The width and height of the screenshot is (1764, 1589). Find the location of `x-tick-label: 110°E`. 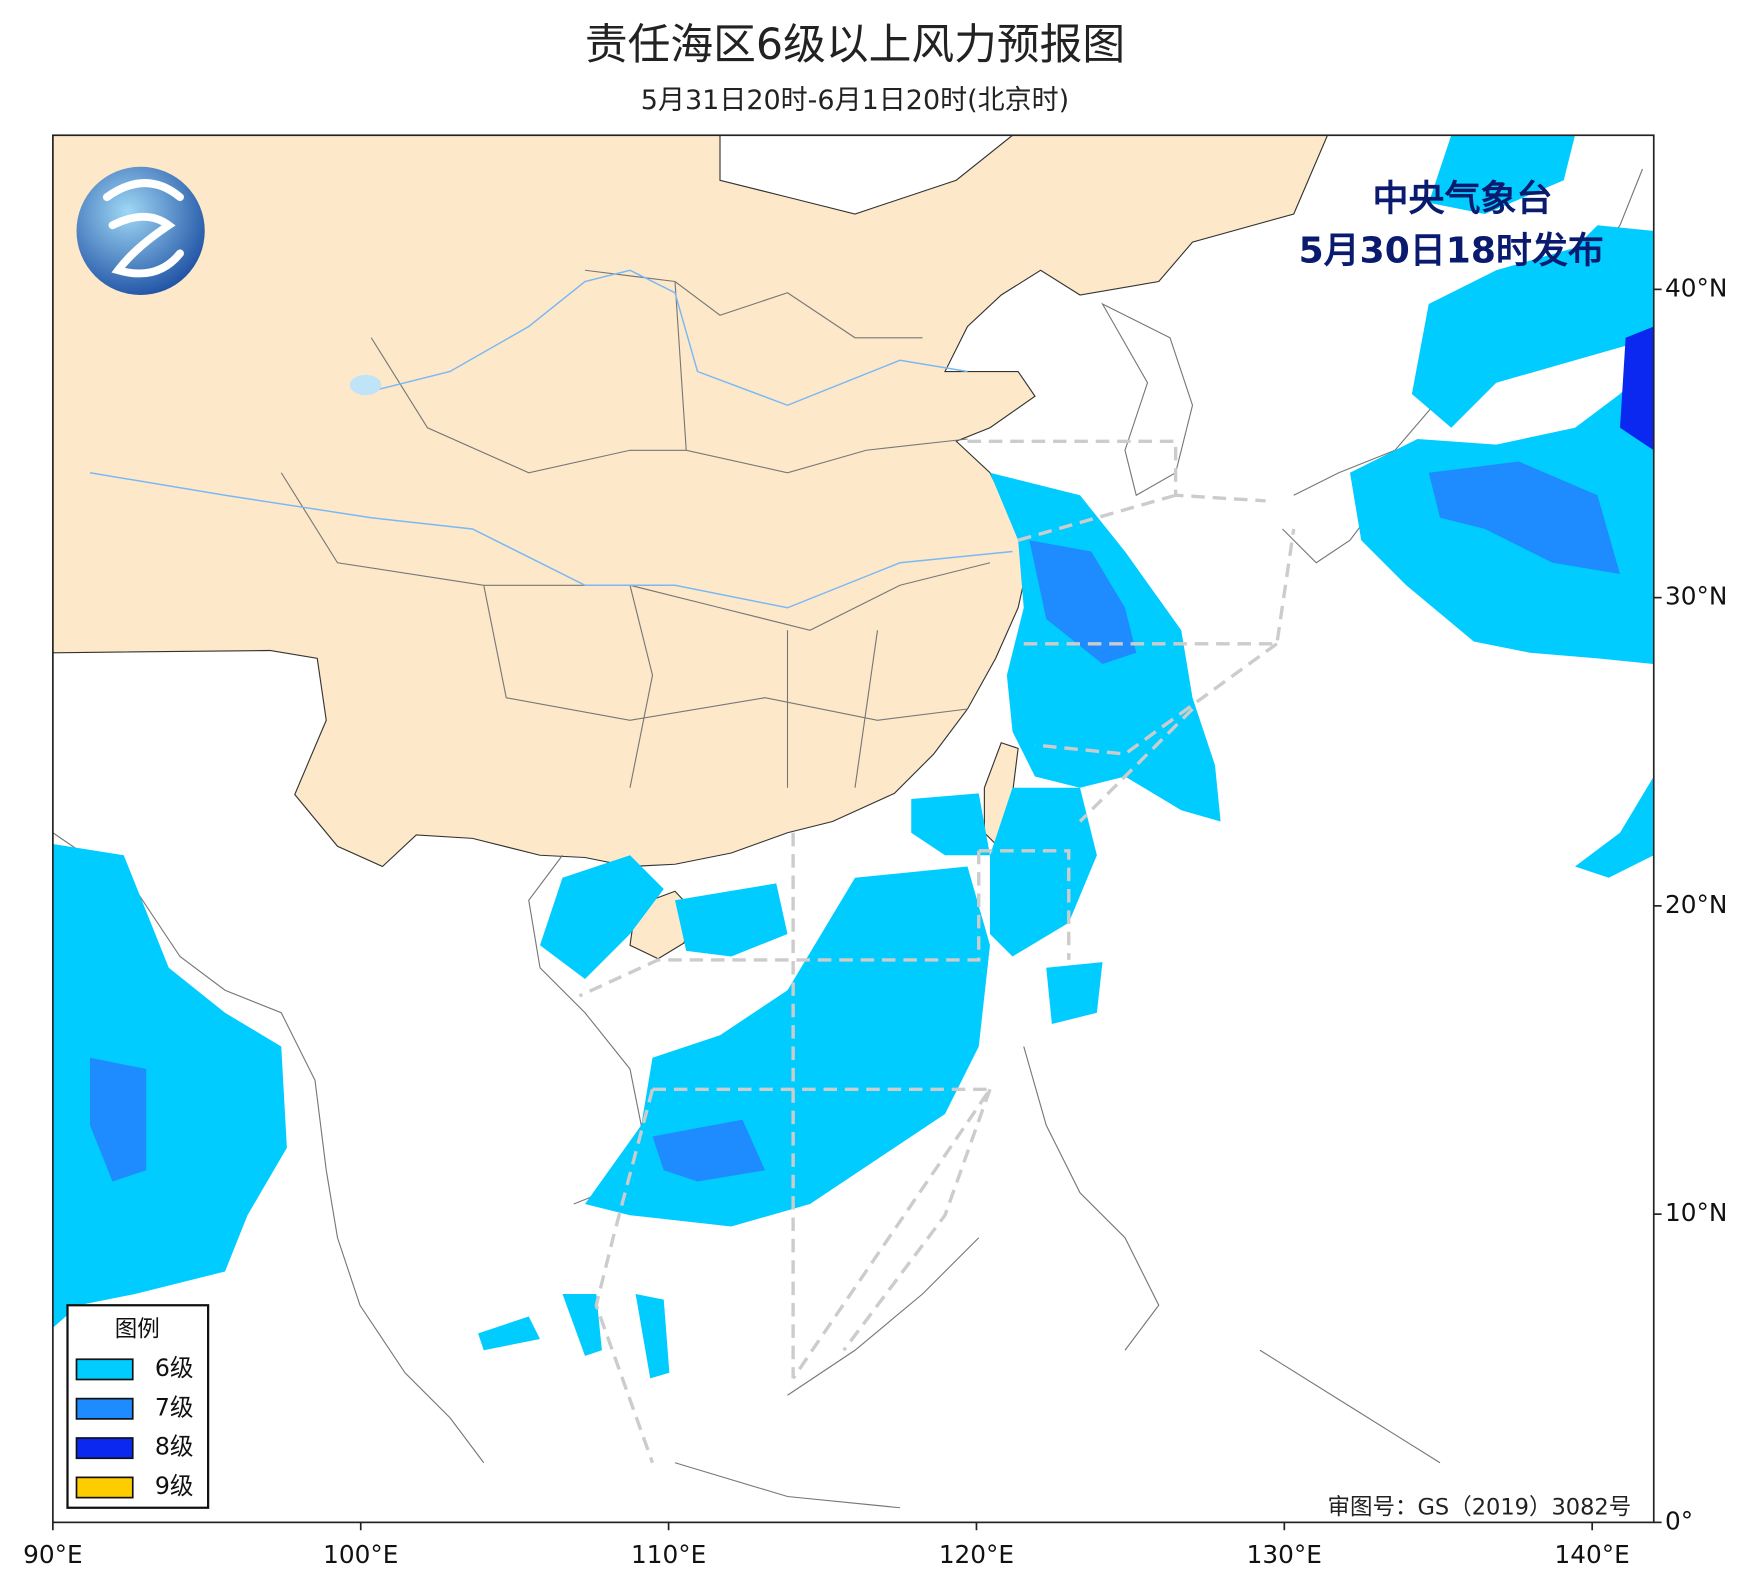

x-tick-label: 110°E is located at coordinates (668, 1554).